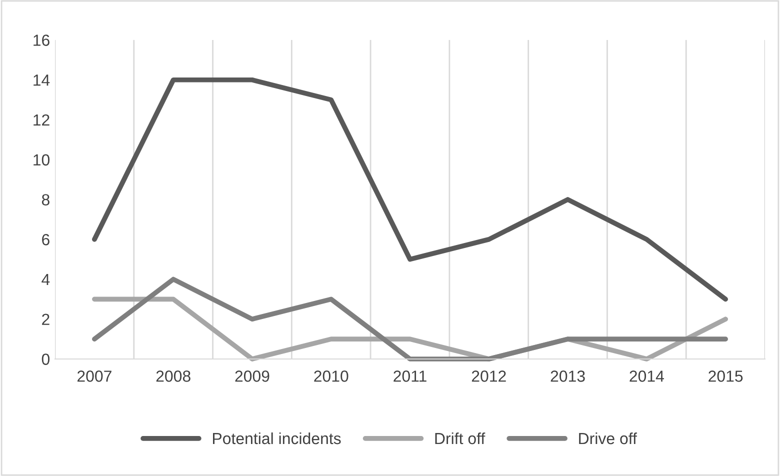 The image size is (780, 476). What do you see at coordinates (46, 200) in the screenshot?
I see `y-tick-label: 8` at bounding box center [46, 200].